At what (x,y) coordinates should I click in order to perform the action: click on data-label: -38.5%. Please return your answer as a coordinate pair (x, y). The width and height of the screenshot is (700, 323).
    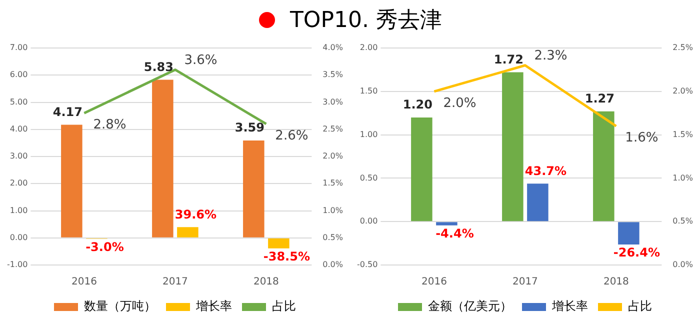
    Looking at the image, I should click on (286, 256).